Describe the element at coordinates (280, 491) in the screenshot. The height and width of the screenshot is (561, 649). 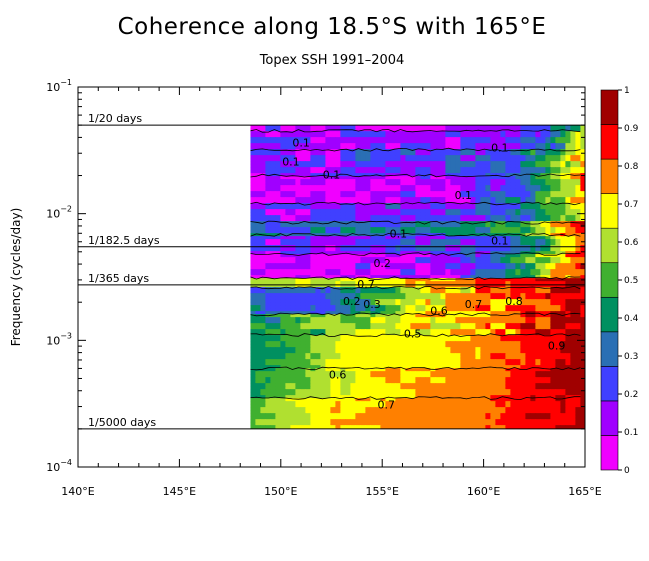
I see `x-tick-label: 150°E` at that location.